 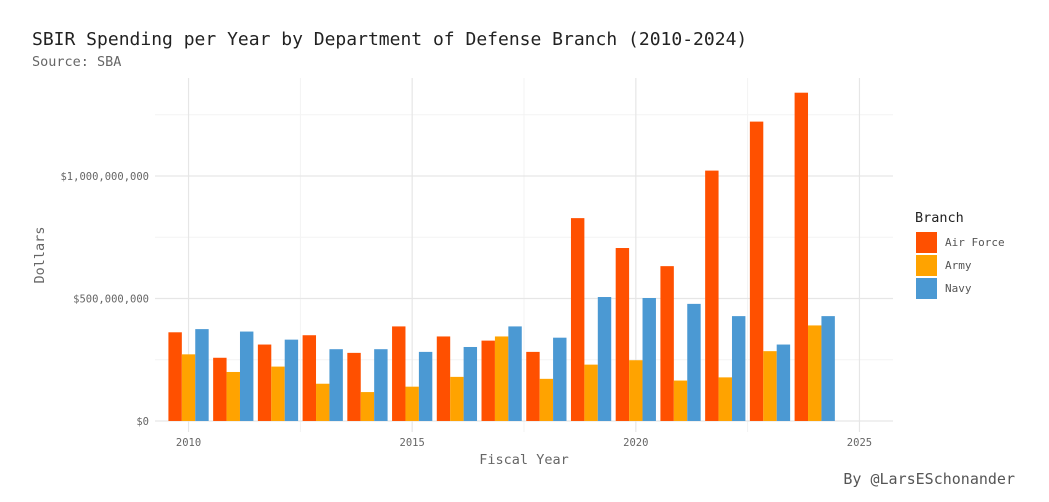 I want to click on bar-navy-2017, so click(x=515, y=373).